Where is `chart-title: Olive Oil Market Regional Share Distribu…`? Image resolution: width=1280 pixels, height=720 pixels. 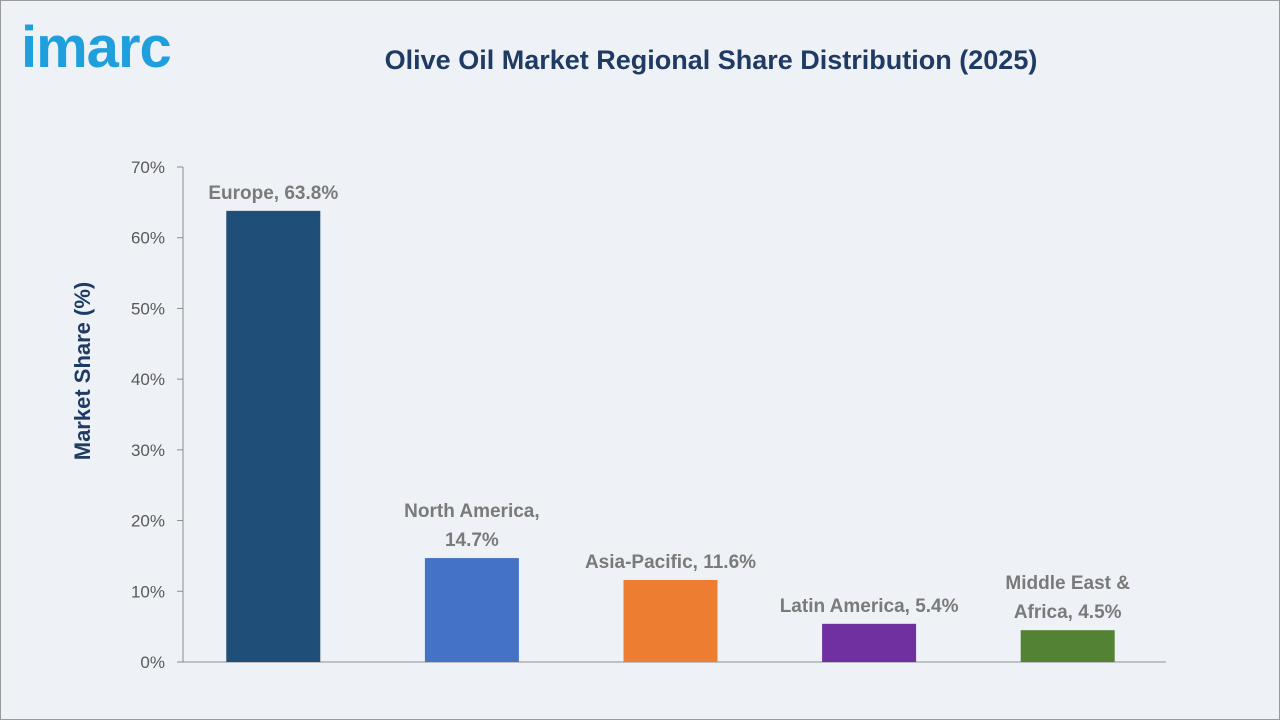 chart-title: Olive Oil Market Regional Share Distribu… is located at coordinates (711, 60).